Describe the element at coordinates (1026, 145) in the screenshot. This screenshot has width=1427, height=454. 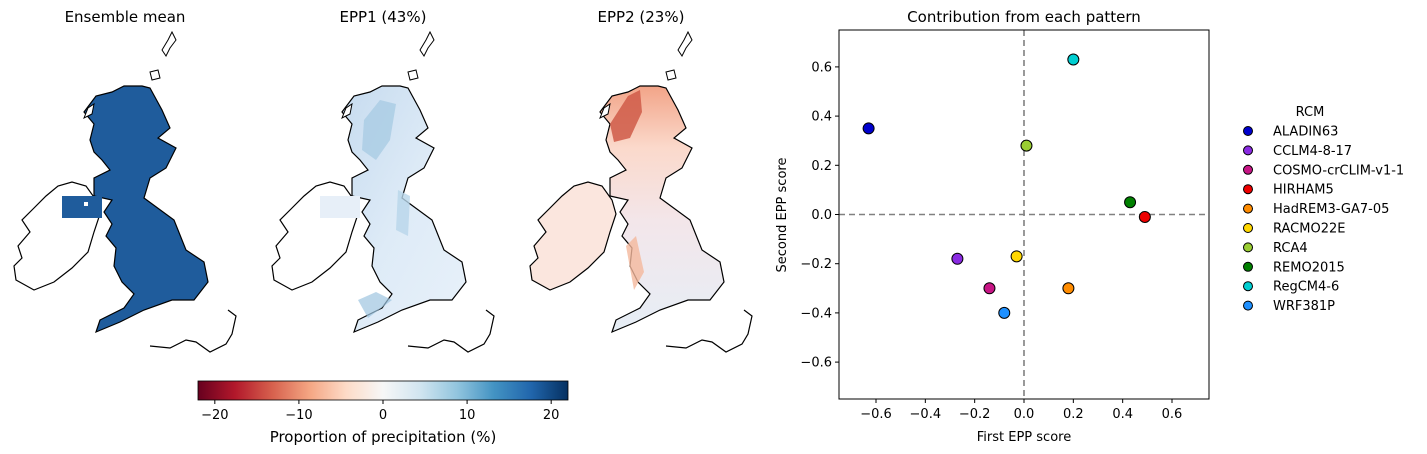
I see `data-point-rca4` at that location.